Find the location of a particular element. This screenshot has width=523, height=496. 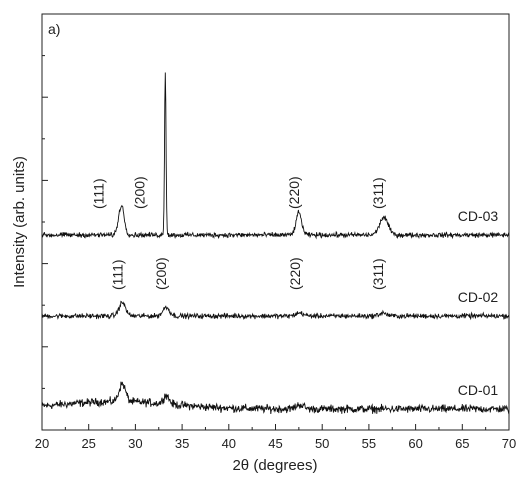

y-axis-title: Intensity (arb. units) is located at coordinates (19, 222).